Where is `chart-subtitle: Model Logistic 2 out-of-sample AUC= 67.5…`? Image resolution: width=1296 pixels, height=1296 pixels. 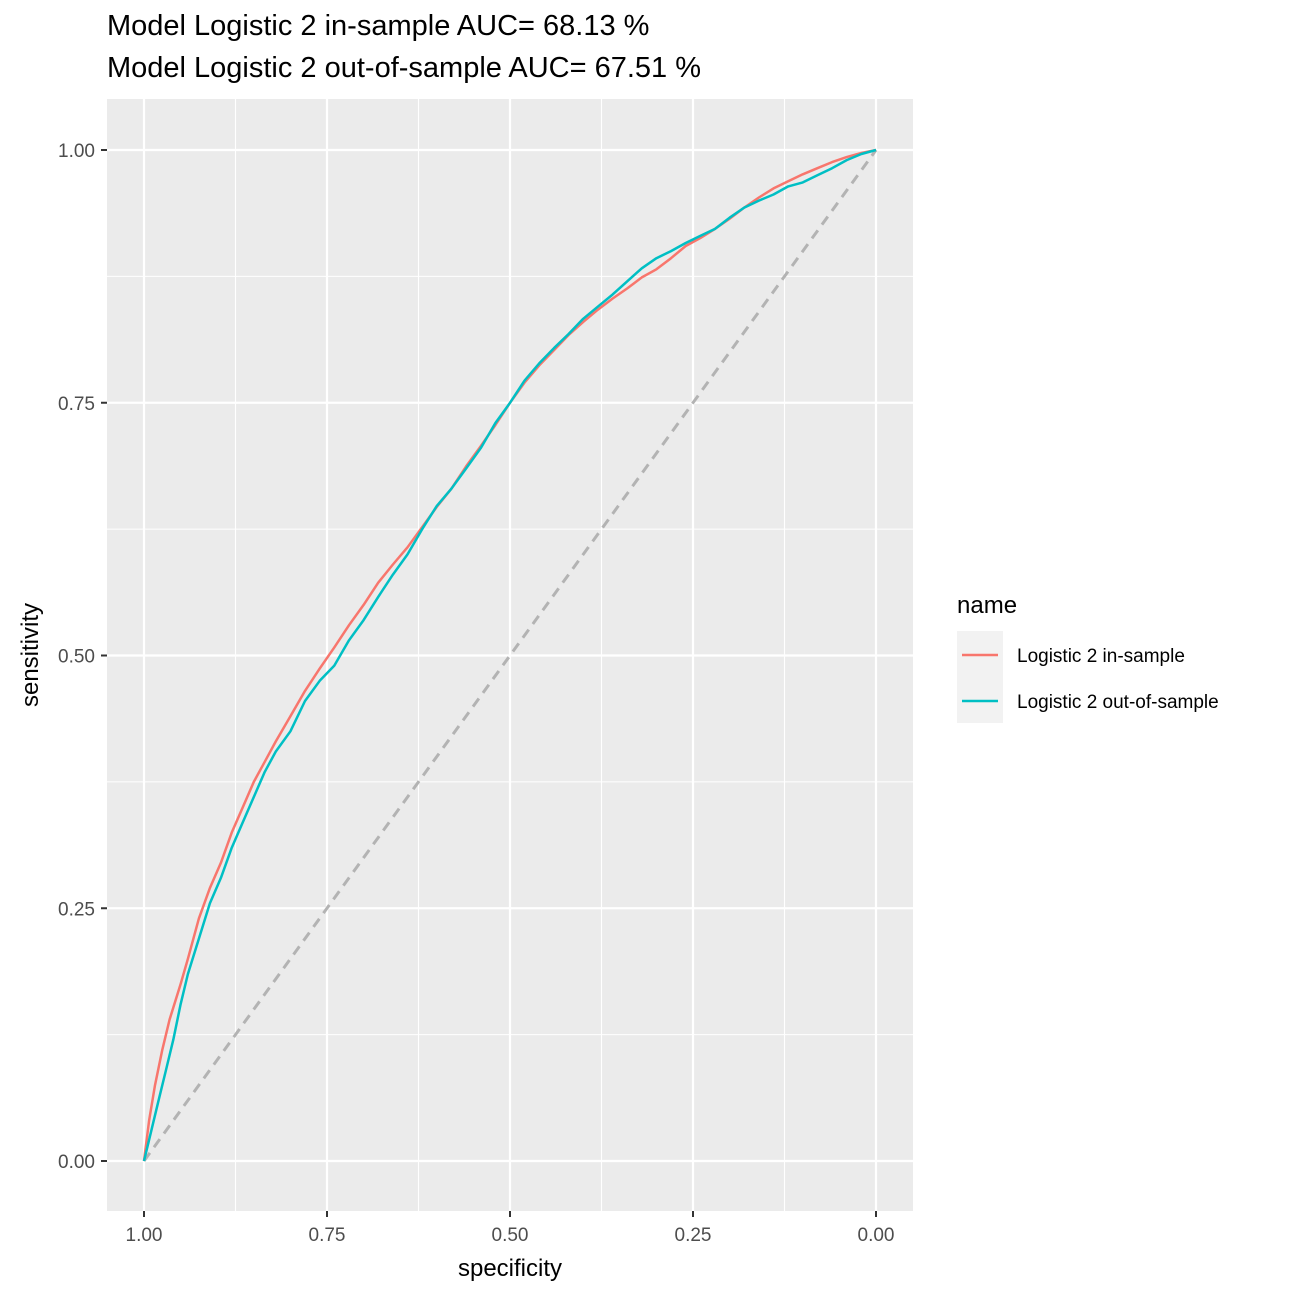 chart-subtitle: Model Logistic 2 out-of-sample AUC= 67.5… is located at coordinates (404, 68).